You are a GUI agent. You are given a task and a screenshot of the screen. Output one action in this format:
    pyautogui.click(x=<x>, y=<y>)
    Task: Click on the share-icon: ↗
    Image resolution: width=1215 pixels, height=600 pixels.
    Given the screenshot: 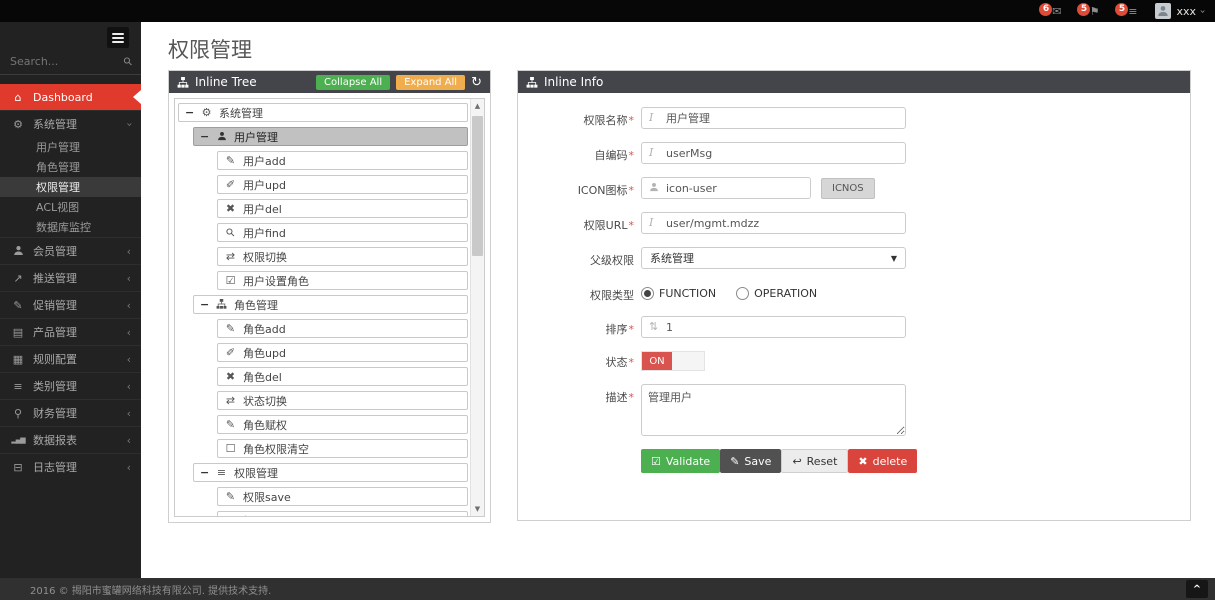 What is the action you would take?
    pyautogui.click(x=18, y=278)
    